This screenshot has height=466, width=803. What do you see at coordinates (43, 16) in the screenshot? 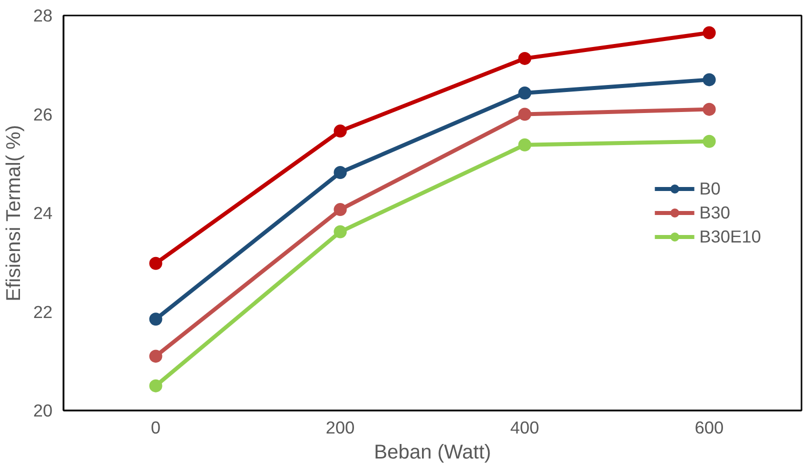
I see `y-tick-label: 28` at bounding box center [43, 16].